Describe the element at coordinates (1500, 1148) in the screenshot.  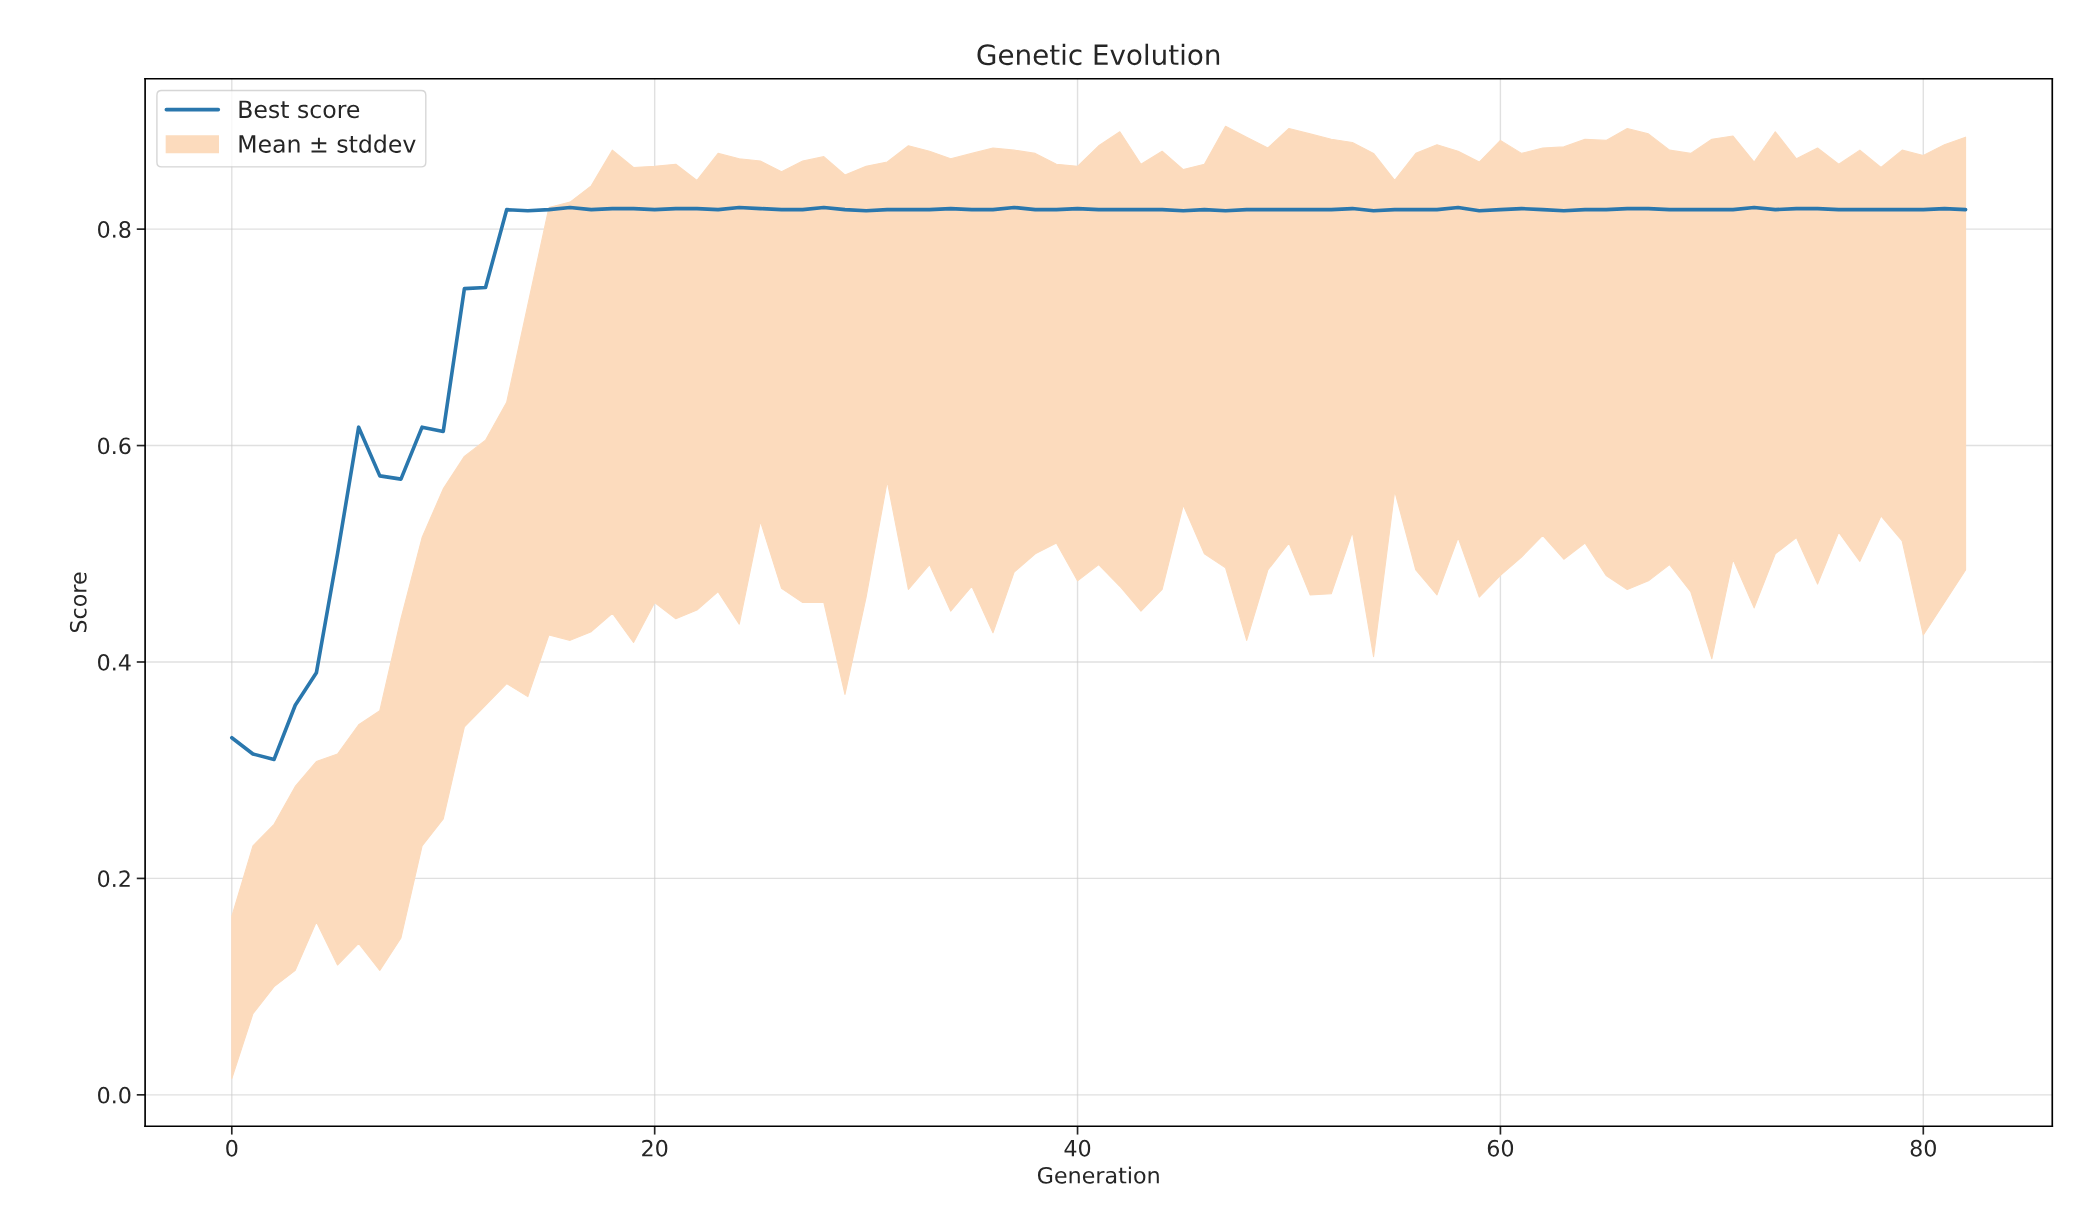
I see `x-tick-label: 60` at that location.